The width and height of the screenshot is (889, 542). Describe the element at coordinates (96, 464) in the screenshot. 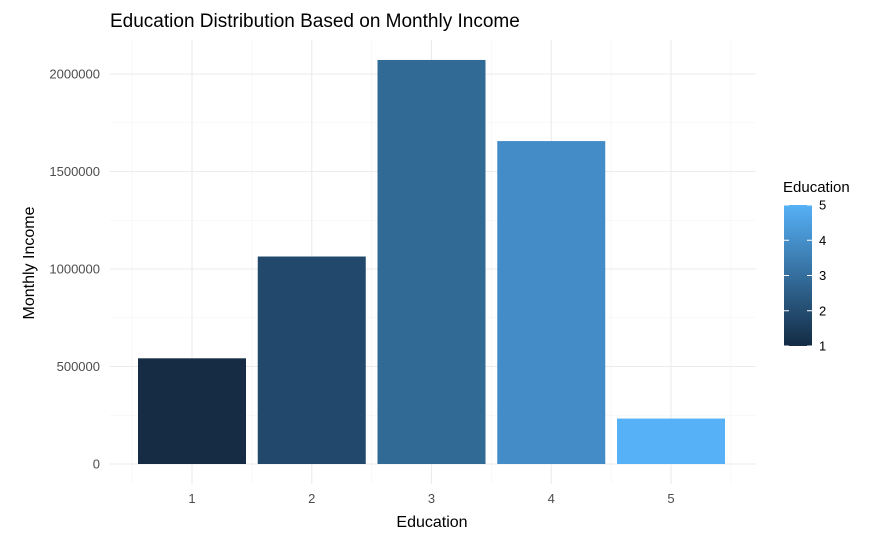

I see `y-tick-label: 0` at that location.